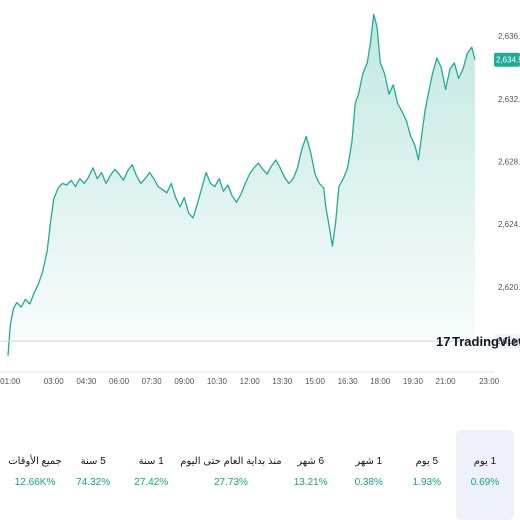  What do you see at coordinates (509, 287) in the screenshot?
I see `y-tick-label: 2,620.000` at bounding box center [509, 287].